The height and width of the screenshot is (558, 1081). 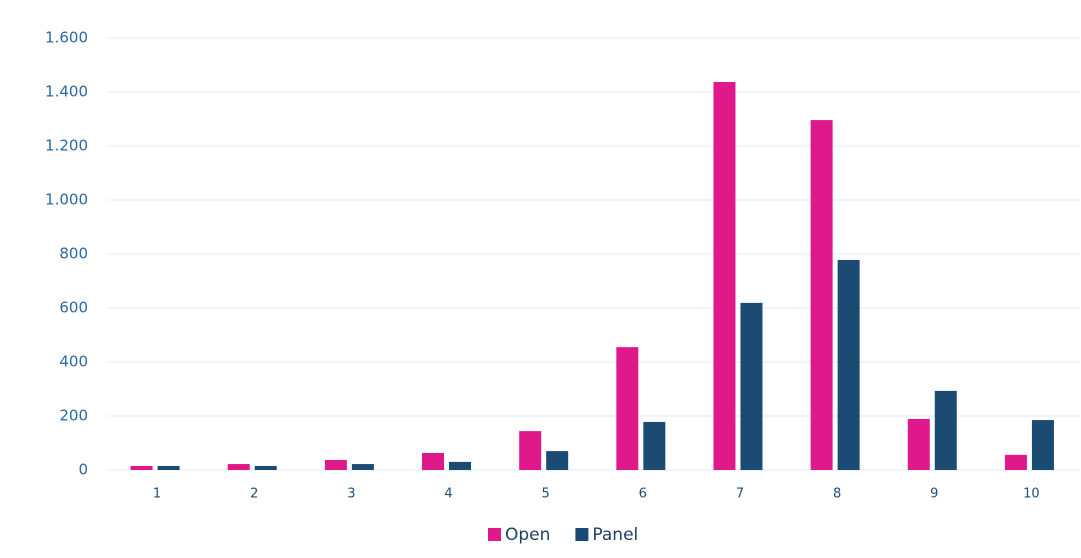 I want to click on legend-label: Panel, so click(x=615, y=535).